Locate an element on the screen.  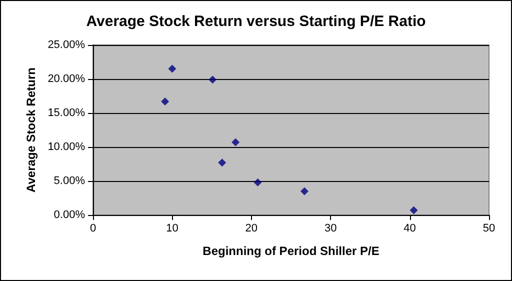
y-tick-label: 0.00% is located at coordinates (70, 215).